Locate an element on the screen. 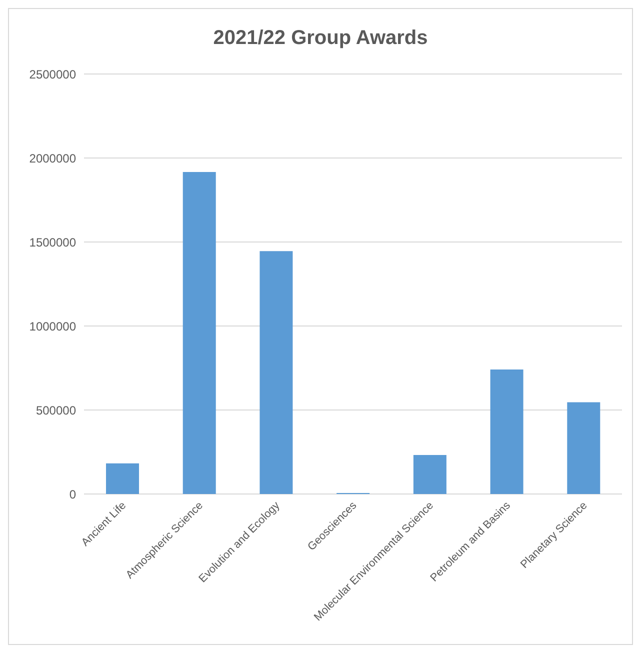  y-tick-label: 2500000 is located at coordinates (52, 74).